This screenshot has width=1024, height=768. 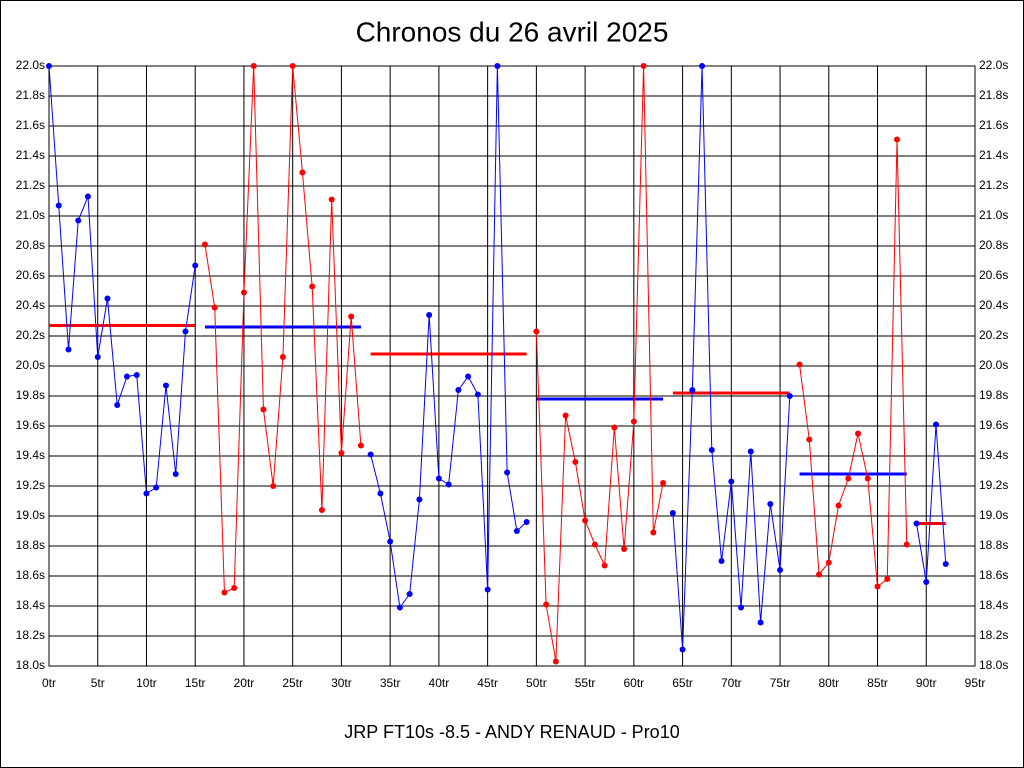 I want to click on x-tick-label: 25tr, so click(x=292, y=683).